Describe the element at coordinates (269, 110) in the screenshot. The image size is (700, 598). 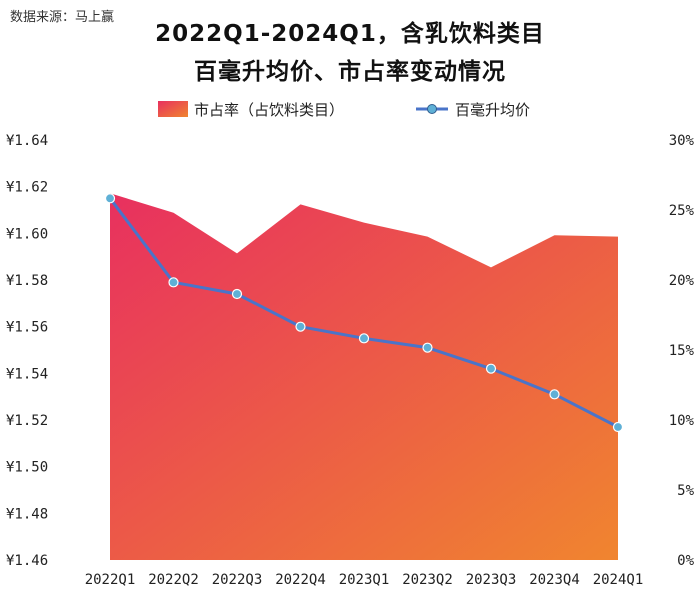
I see `legend-area-label: 市占率（占饮料类目）` at that location.